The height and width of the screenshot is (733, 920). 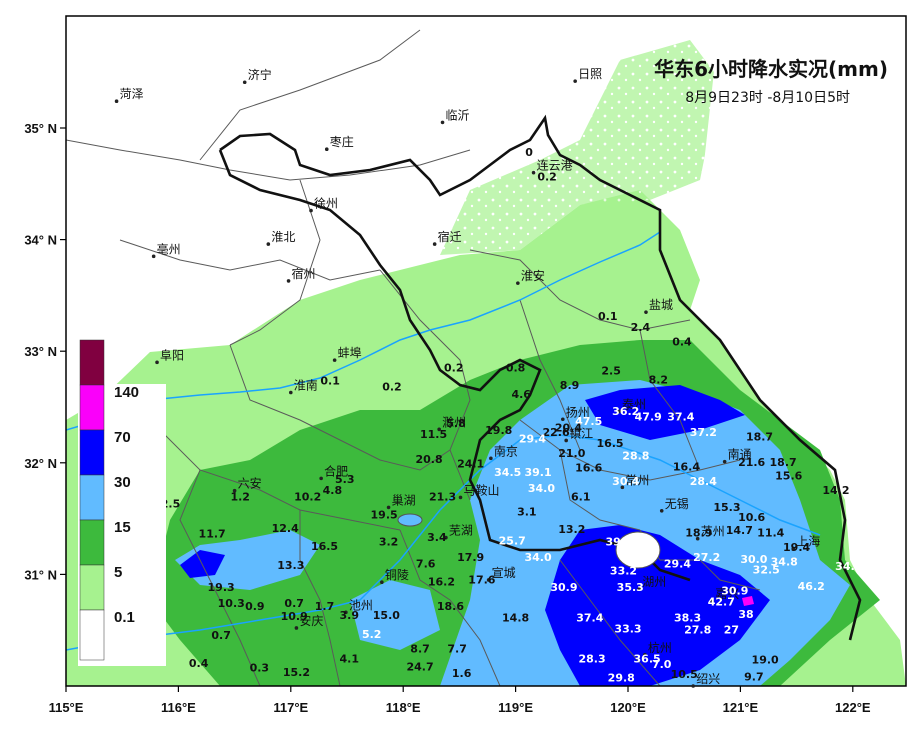 What do you see at coordinates (538, 557) in the screenshot?
I see `station-value: 34.0` at bounding box center [538, 557].